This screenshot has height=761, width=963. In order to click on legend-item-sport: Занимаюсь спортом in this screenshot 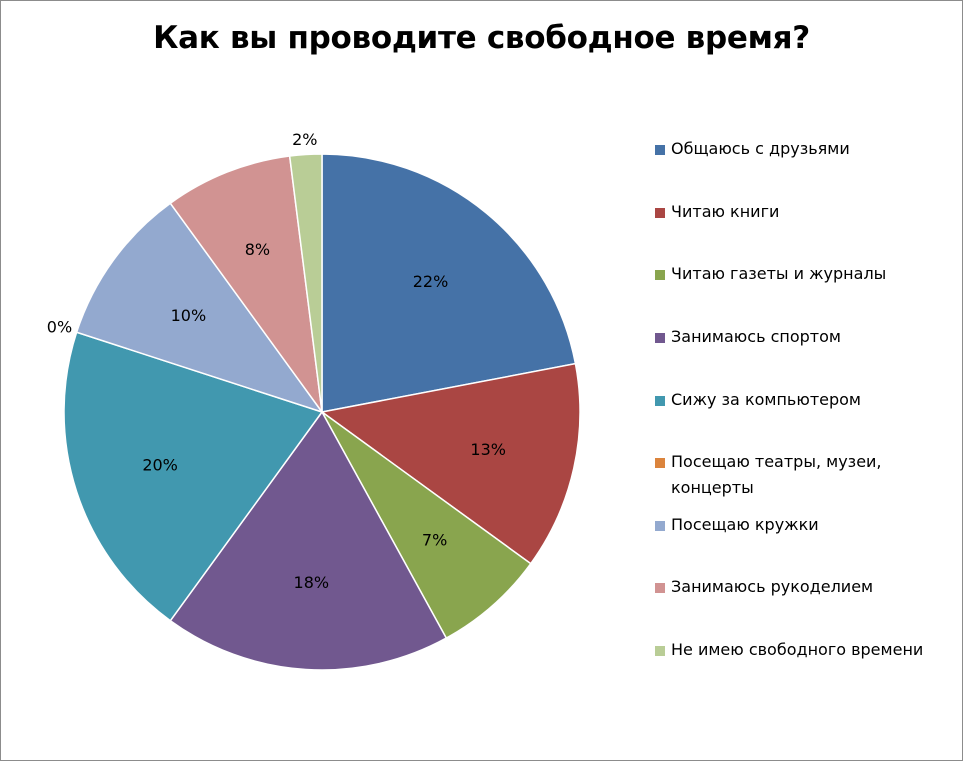, I will do `click(807, 337)`.